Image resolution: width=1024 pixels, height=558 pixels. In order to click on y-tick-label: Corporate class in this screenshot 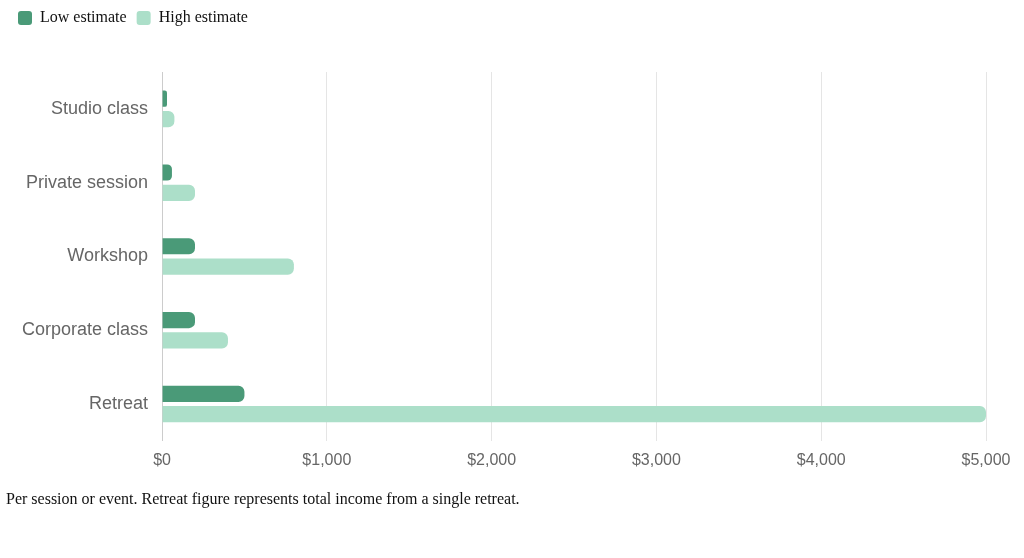, I will do `click(85, 329)`.